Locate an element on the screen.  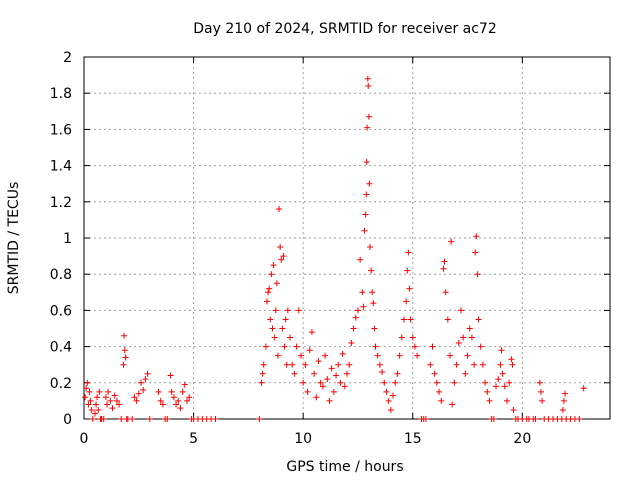
y-tick-label: 1.6 is located at coordinates (61, 130).